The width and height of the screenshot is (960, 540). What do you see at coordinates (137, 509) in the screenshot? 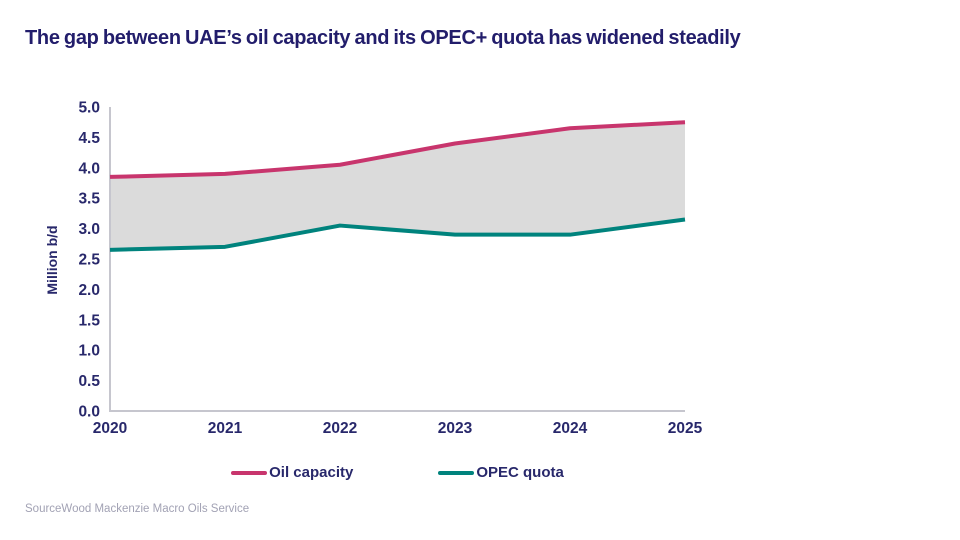
I see `source-note: SourceWood Mackenzie Macro Oils Service` at bounding box center [137, 509].